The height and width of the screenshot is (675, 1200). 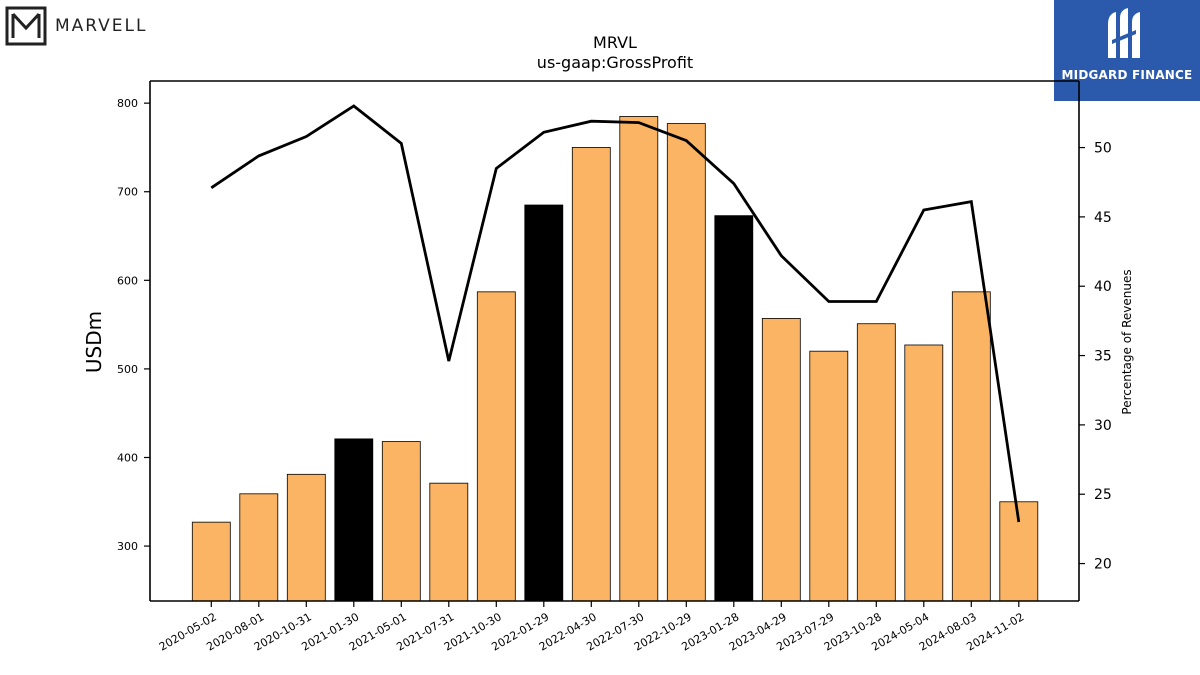 What do you see at coordinates (127, 103) in the screenshot?
I see `y-tick-label-800: 800` at bounding box center [127, 103].